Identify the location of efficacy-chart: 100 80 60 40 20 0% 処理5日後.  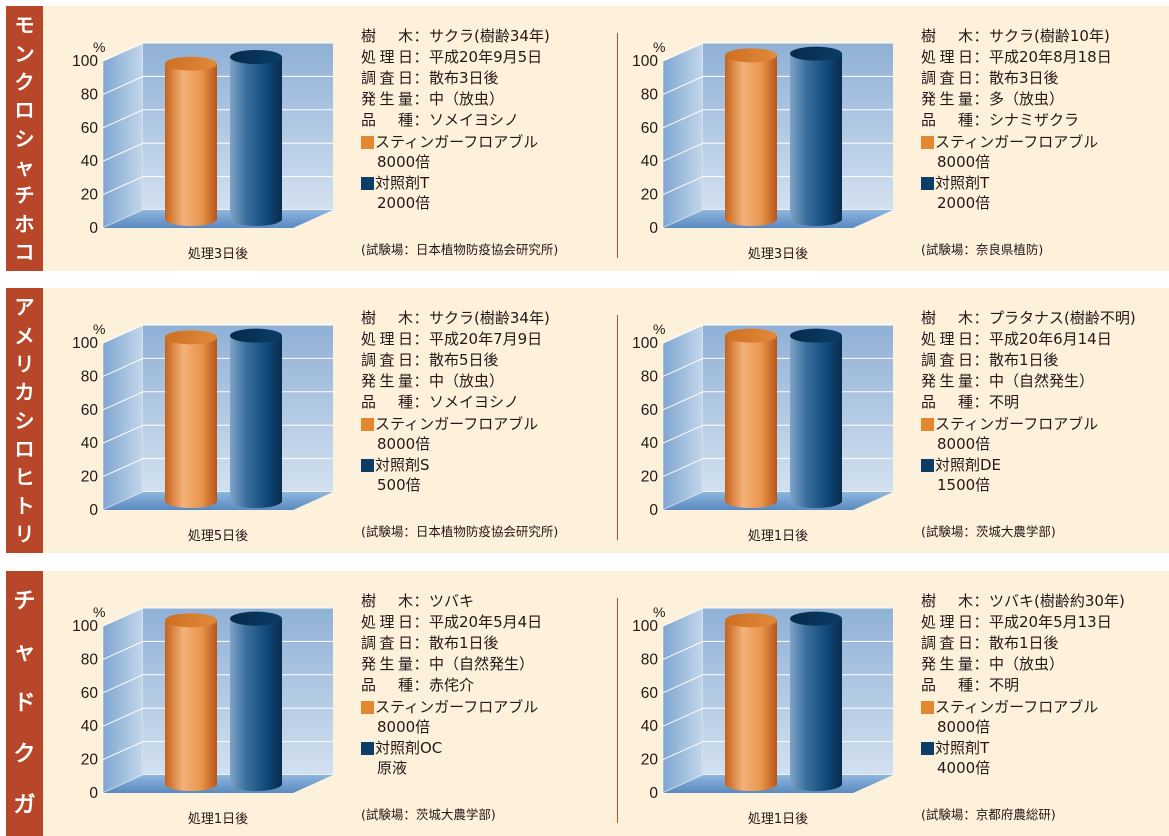
(202, 432).